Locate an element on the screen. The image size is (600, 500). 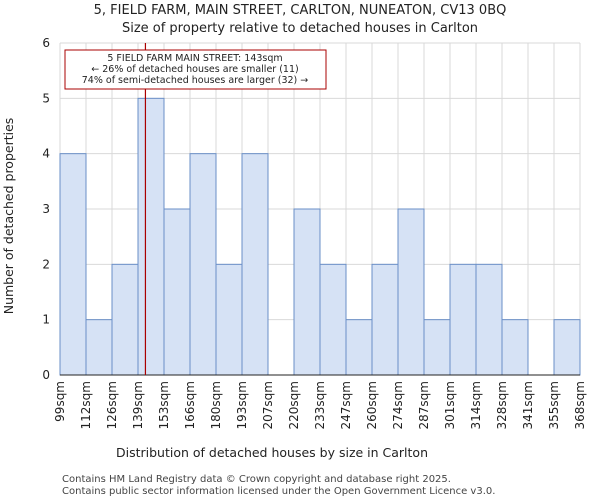
x-tick-label: 368sqm is located at coordinates (580, 405).